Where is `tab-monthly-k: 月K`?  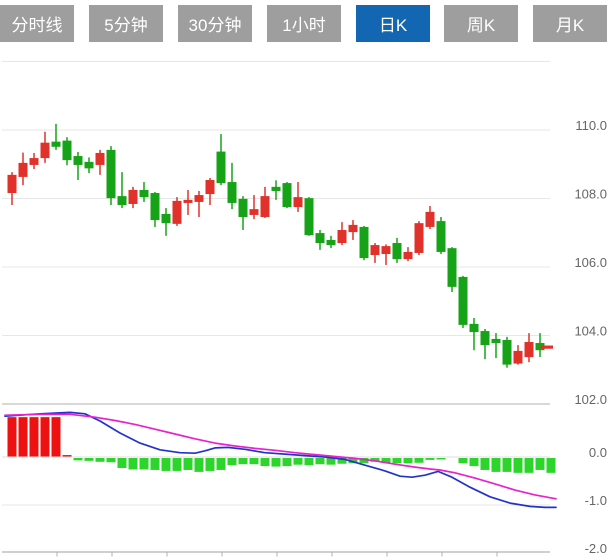
tab-monthly-k: 月K is located at coordinates (570, 23).